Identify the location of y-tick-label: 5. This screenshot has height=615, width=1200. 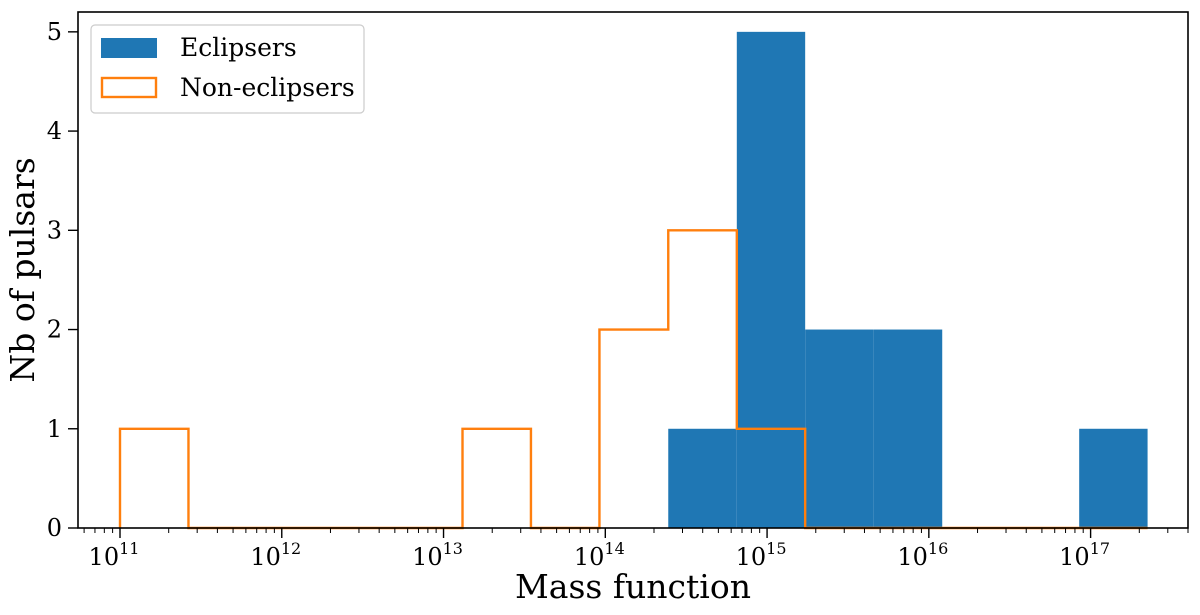
(54, 32).